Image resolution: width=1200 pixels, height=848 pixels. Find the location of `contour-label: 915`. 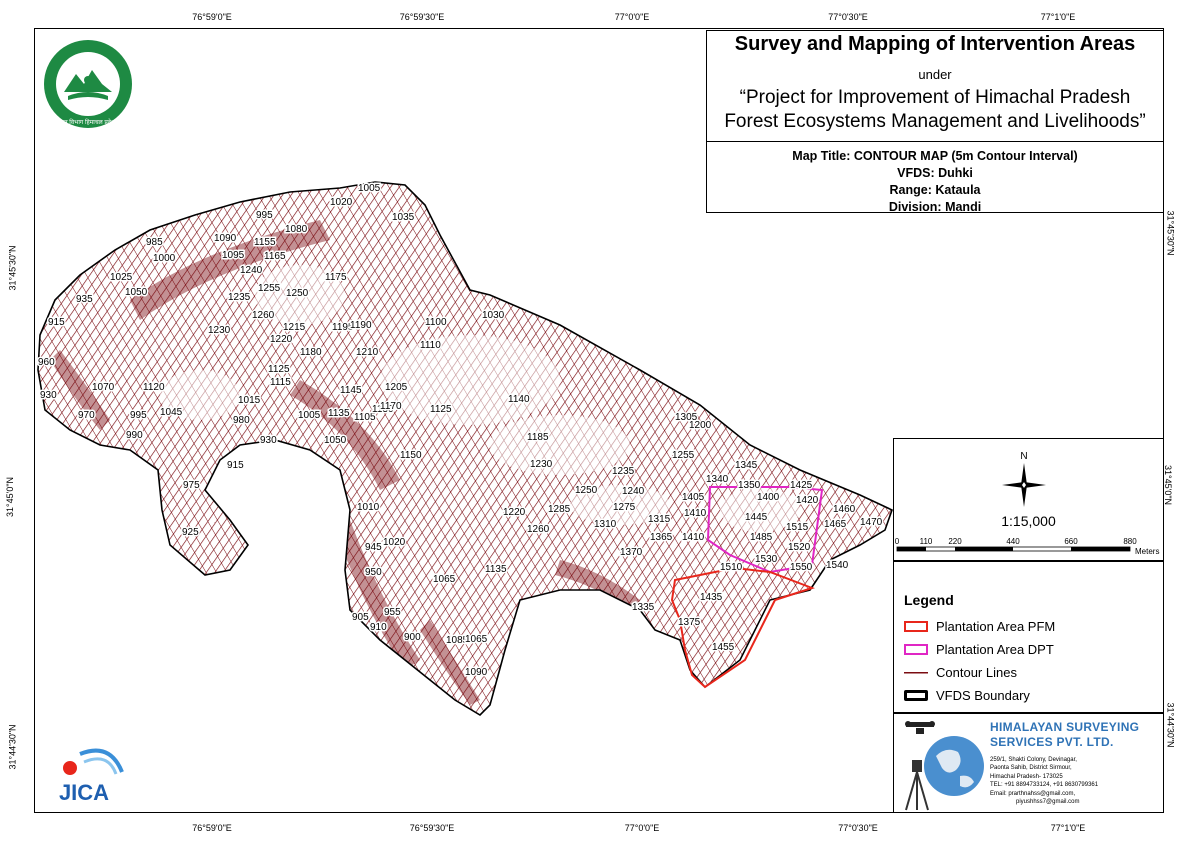

contour-label: 915 is located at coordinates (235, 465).